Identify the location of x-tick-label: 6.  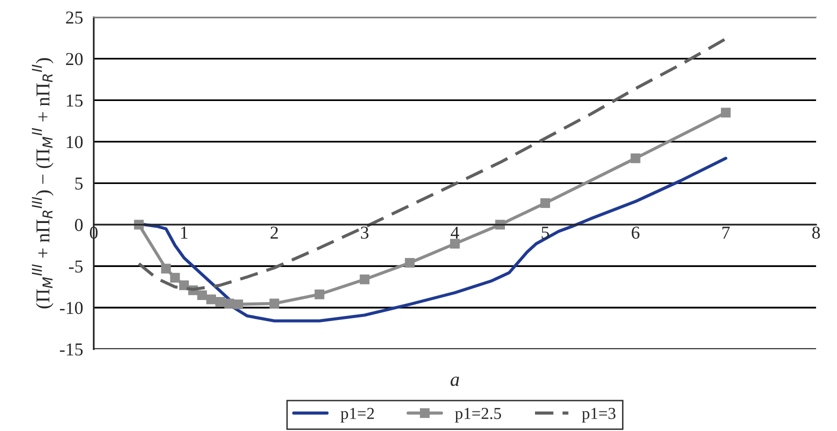
(636, 232).